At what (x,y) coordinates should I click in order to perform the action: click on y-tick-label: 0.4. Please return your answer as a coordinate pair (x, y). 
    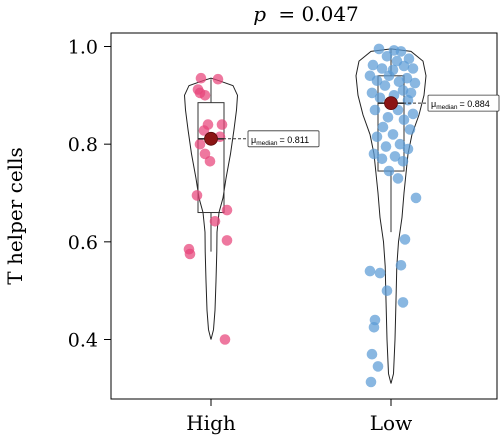
    Looking at the image, I should click on (83, 341).